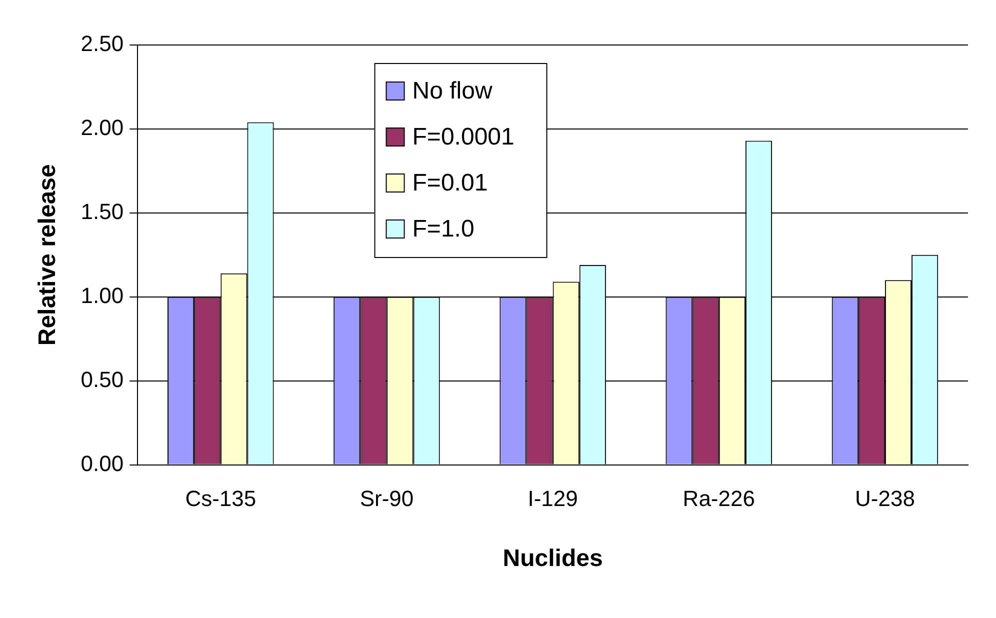 This screenshot has height=618, width=996. Describe the element at coordinates (102, 379) in the screenshot. I see `y-tick-label: 0.50` at that location.